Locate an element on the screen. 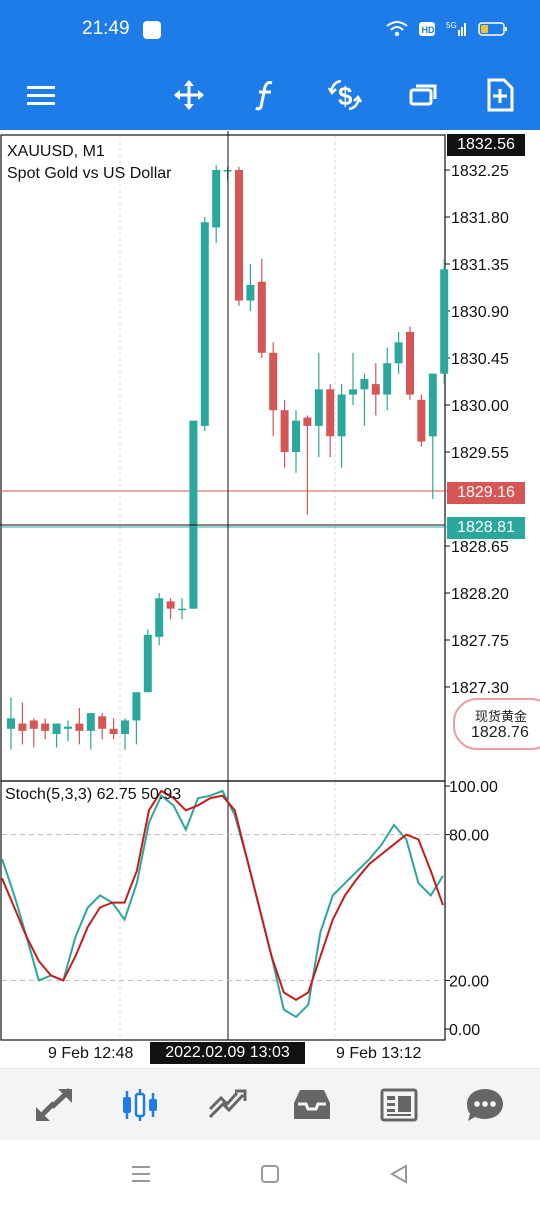 The width and height of the screenshot is (540, 1206). stoch-main-line is located at coordinates (222, 895).